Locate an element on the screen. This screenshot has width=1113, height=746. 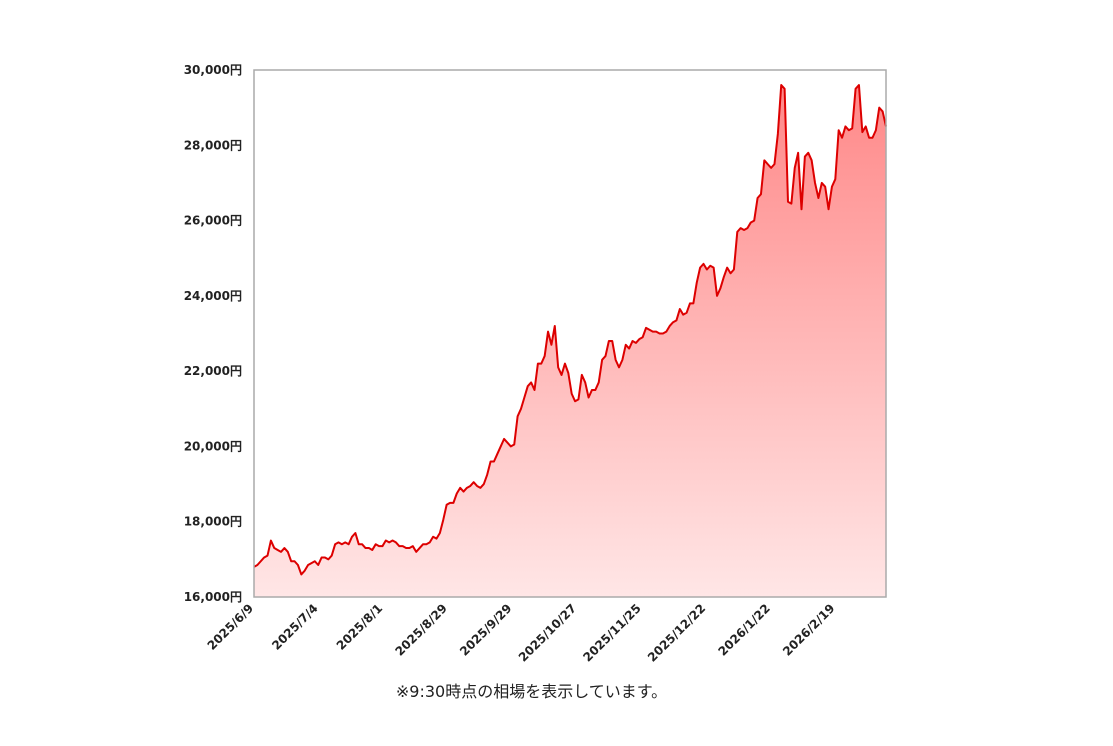
y-tick-label: 28,000円 is located at coordinates (213, 145).